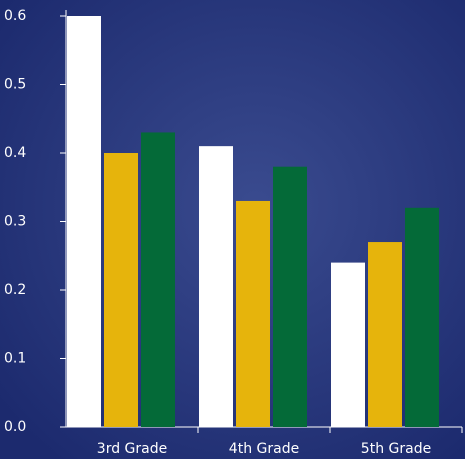  I want to click on y-tick-label: 0.2, so click(15, 290).